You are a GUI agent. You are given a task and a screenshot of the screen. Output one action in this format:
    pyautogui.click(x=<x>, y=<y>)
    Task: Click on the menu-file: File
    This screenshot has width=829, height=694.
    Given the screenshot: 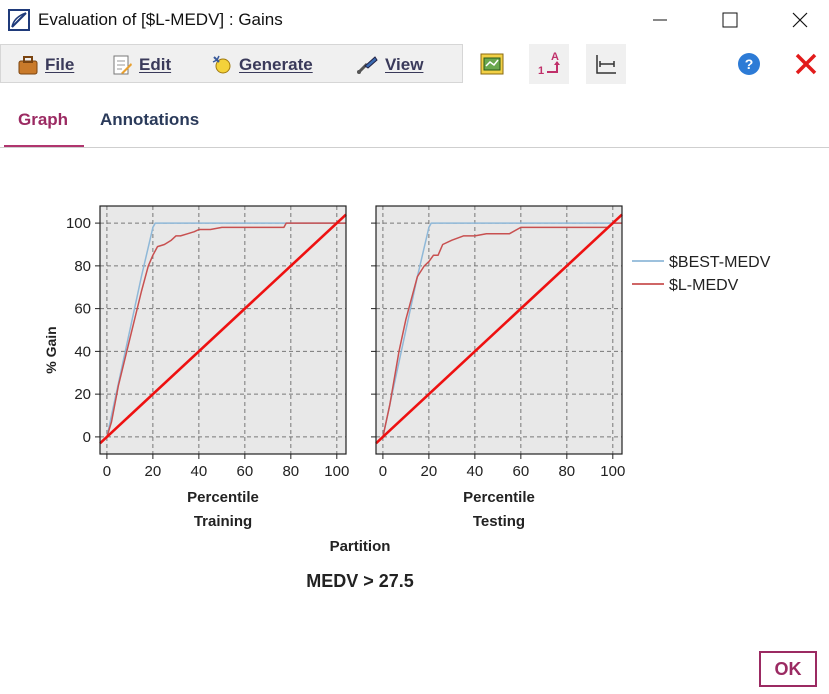 What is the action you would take?
    pyautogui.click(x=45, y=65)
    